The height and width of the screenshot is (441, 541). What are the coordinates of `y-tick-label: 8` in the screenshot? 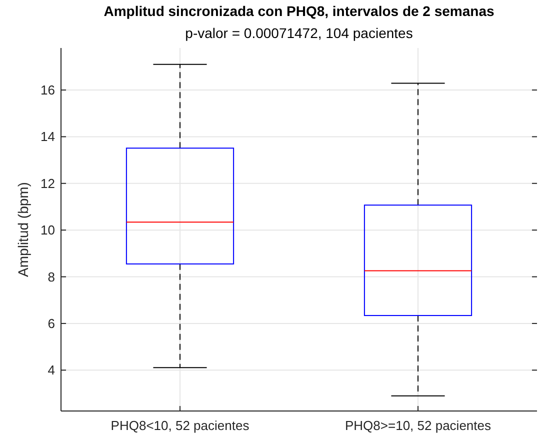 It's located at (51, 276).